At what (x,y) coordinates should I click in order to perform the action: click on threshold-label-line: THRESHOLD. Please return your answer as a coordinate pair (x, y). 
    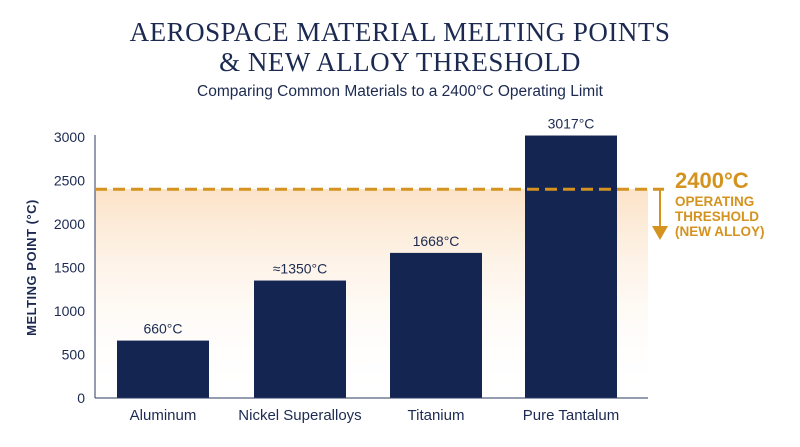
    Looking at the image, I should click on (717, 216).